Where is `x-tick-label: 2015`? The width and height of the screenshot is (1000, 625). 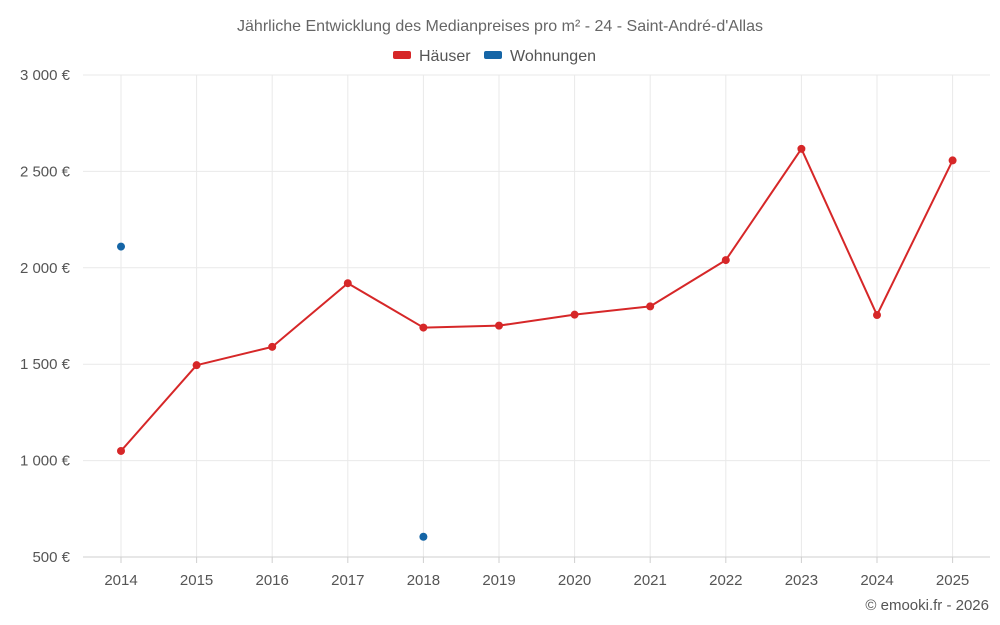 x-tick-label: 2015 is located at coordinates (196, 580).